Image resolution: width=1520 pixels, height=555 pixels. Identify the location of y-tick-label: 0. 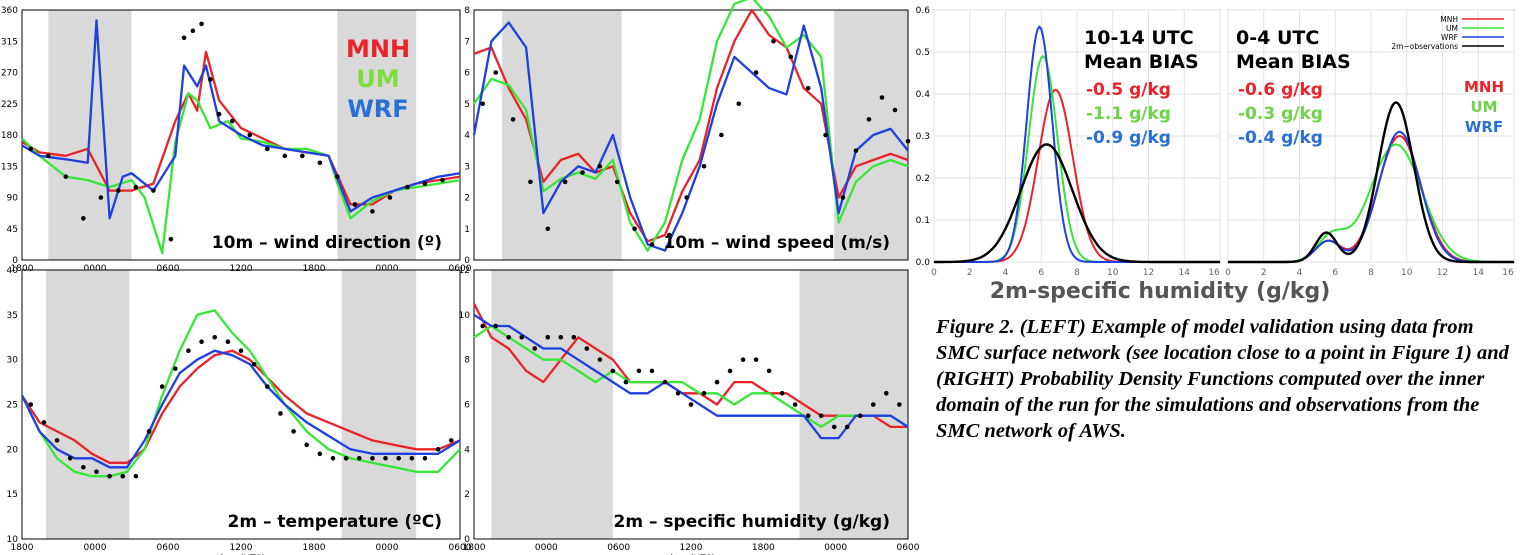
(467, 540).